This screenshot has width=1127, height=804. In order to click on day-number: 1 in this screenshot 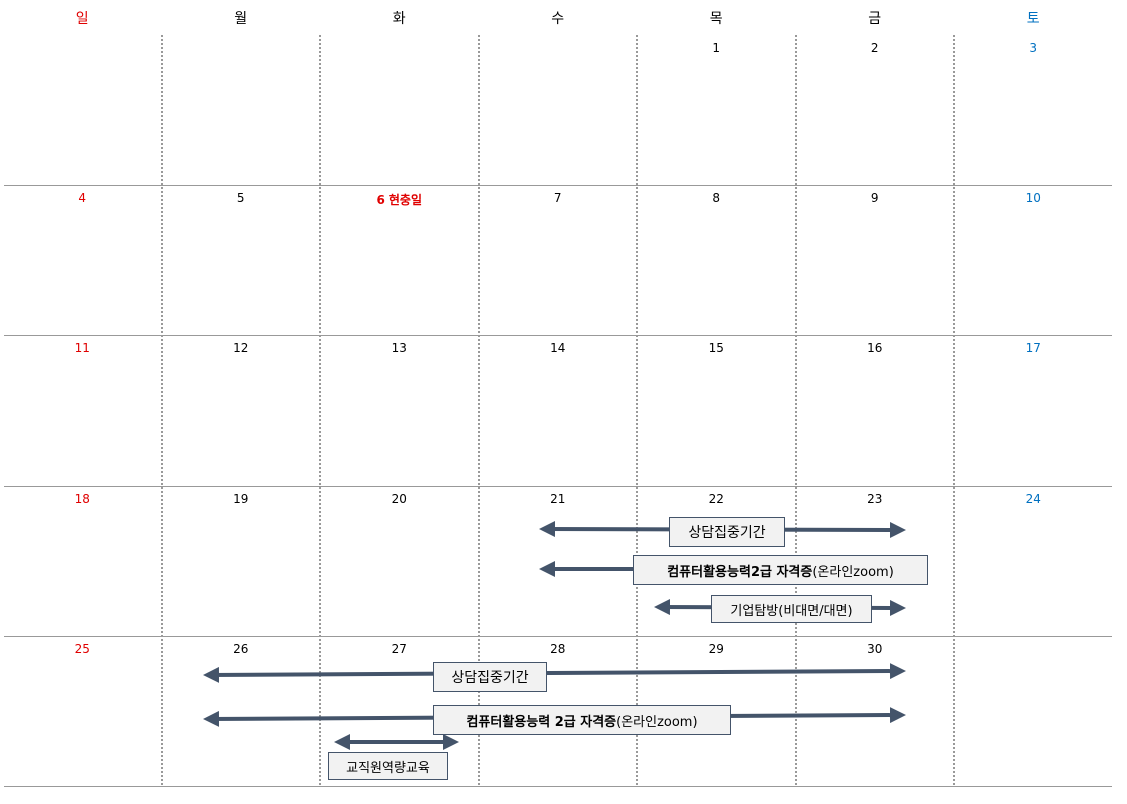, I will do `click(716, 48)`.